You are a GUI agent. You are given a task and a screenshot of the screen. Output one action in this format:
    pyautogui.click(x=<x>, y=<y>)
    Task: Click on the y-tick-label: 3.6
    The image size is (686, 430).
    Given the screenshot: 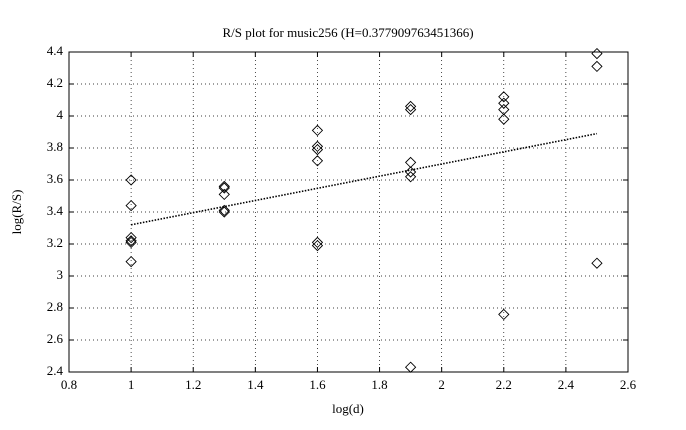 What is the action you would take?
    pyautogui.click(x=55, y=178)
    